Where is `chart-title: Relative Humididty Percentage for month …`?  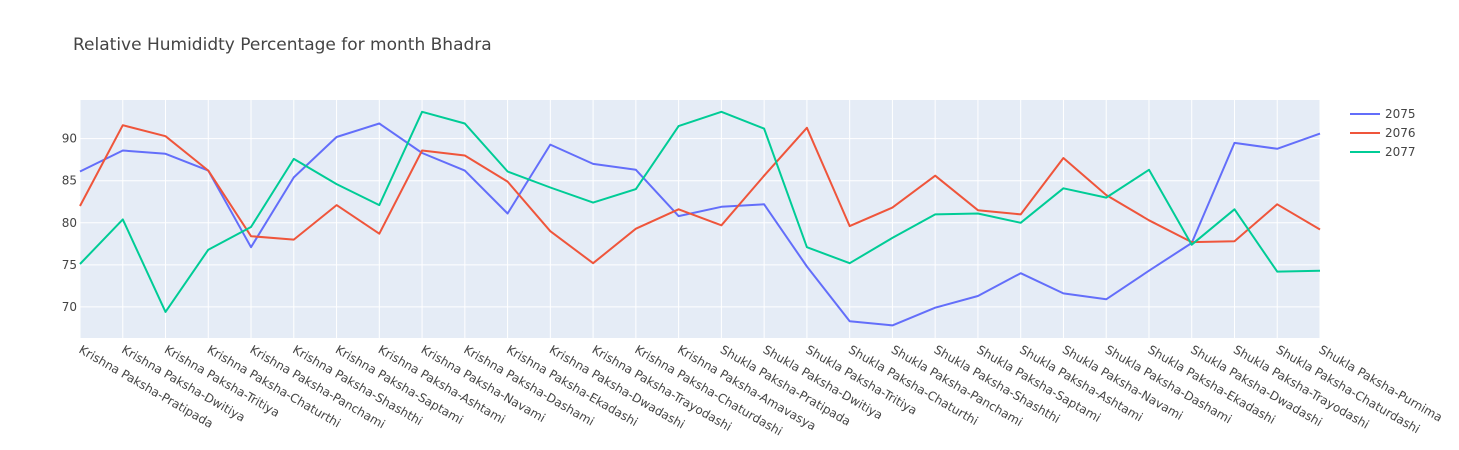
chart-title: Relative Humididty Percentage for month … is located at coordinates (282, 45).